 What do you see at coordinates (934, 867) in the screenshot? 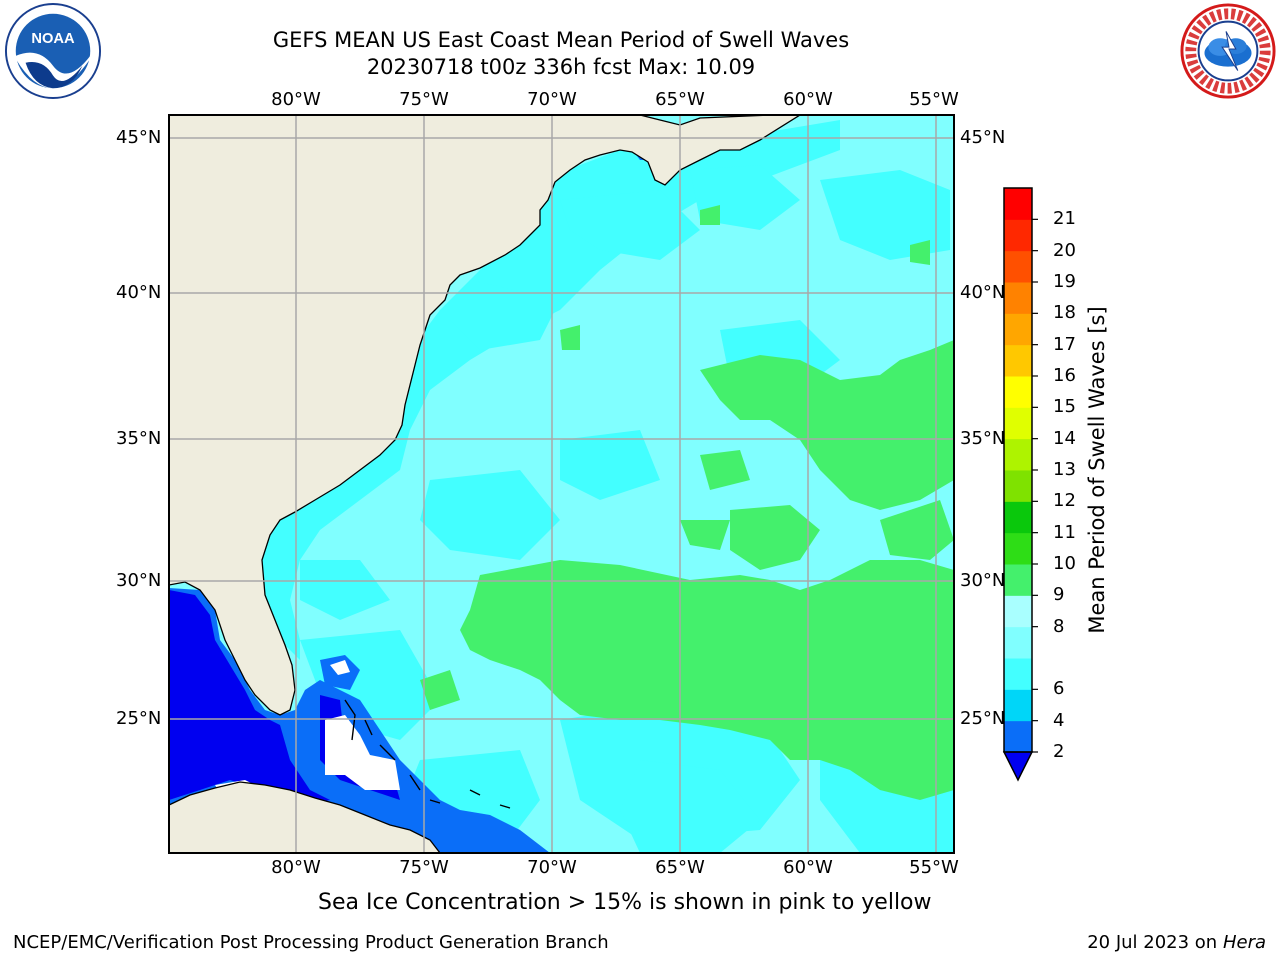
I see `lon-label-bottom-55w: 55°W` at bounding box center [934, 867].